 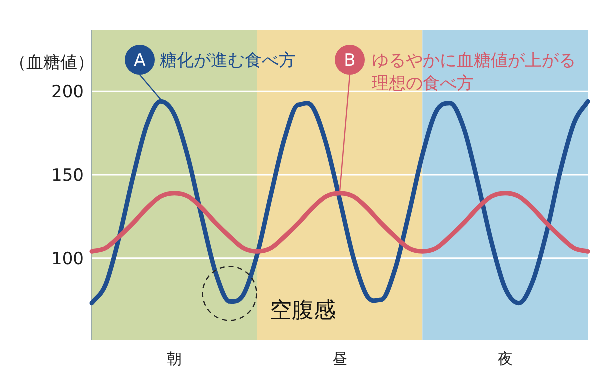 I want to click on legend-label: 糖化が進む食べ方, so click(x=228, y=61).